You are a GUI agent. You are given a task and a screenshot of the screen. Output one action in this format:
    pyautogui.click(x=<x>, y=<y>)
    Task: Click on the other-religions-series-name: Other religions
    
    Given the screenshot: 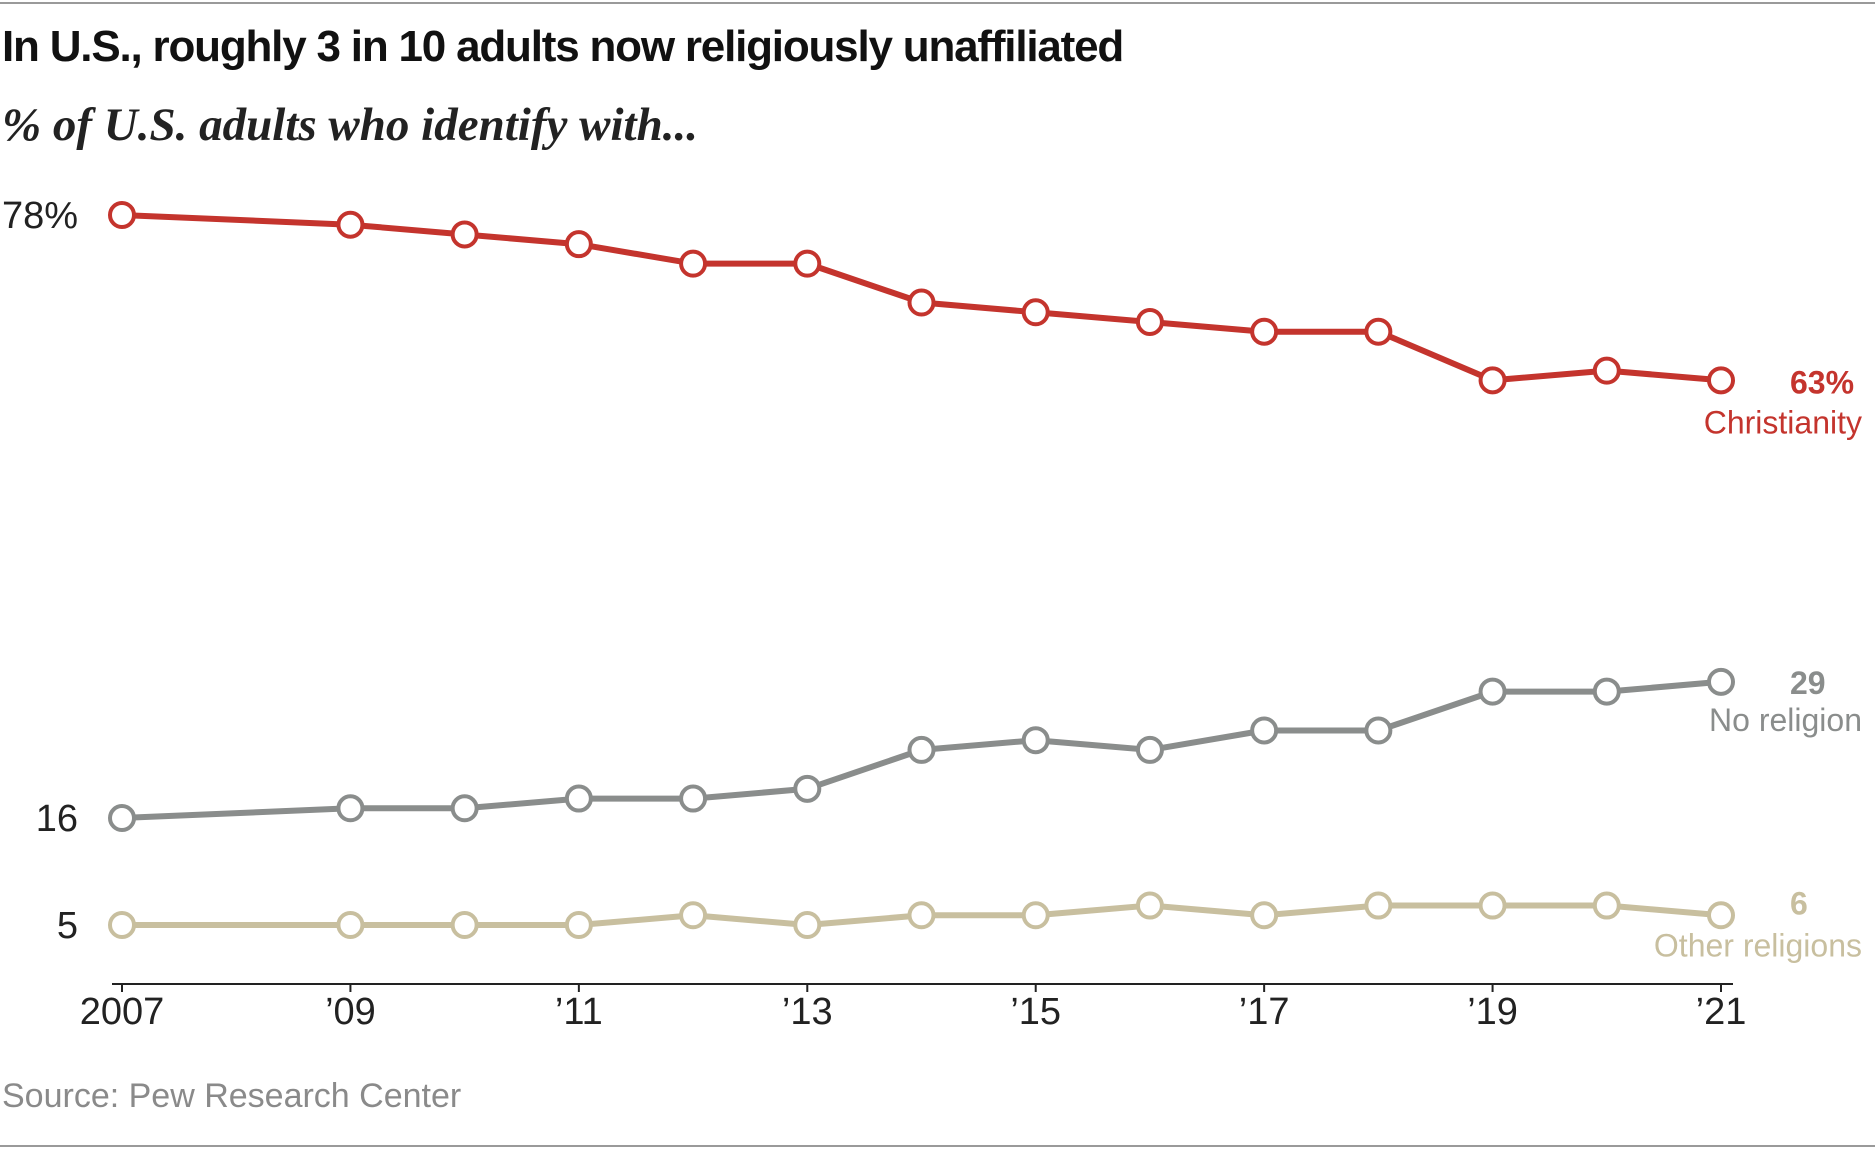 What is the action you would take?
    pyautogui.click(x=1758, y=945)
    